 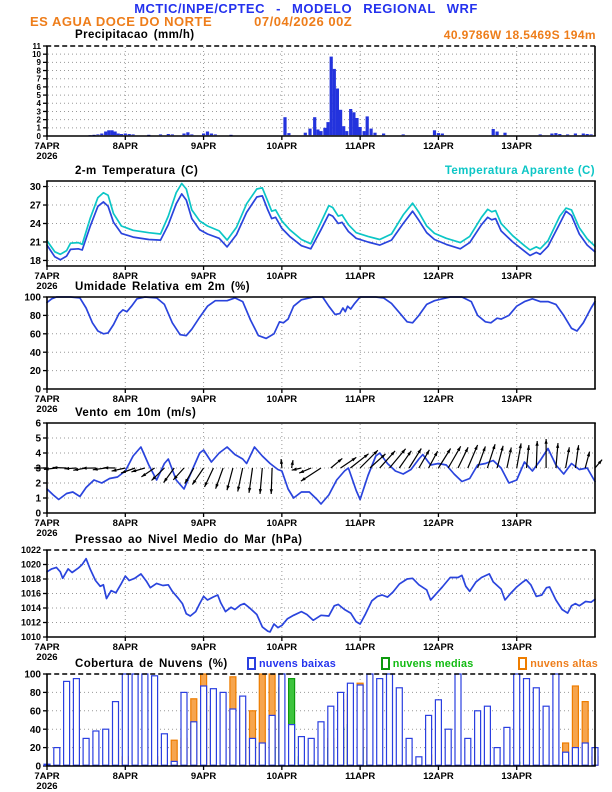 What do you see at coordinates (36, 206) in the screenshot?
I see `svg-text: 27` at bounding box center [36, 206].